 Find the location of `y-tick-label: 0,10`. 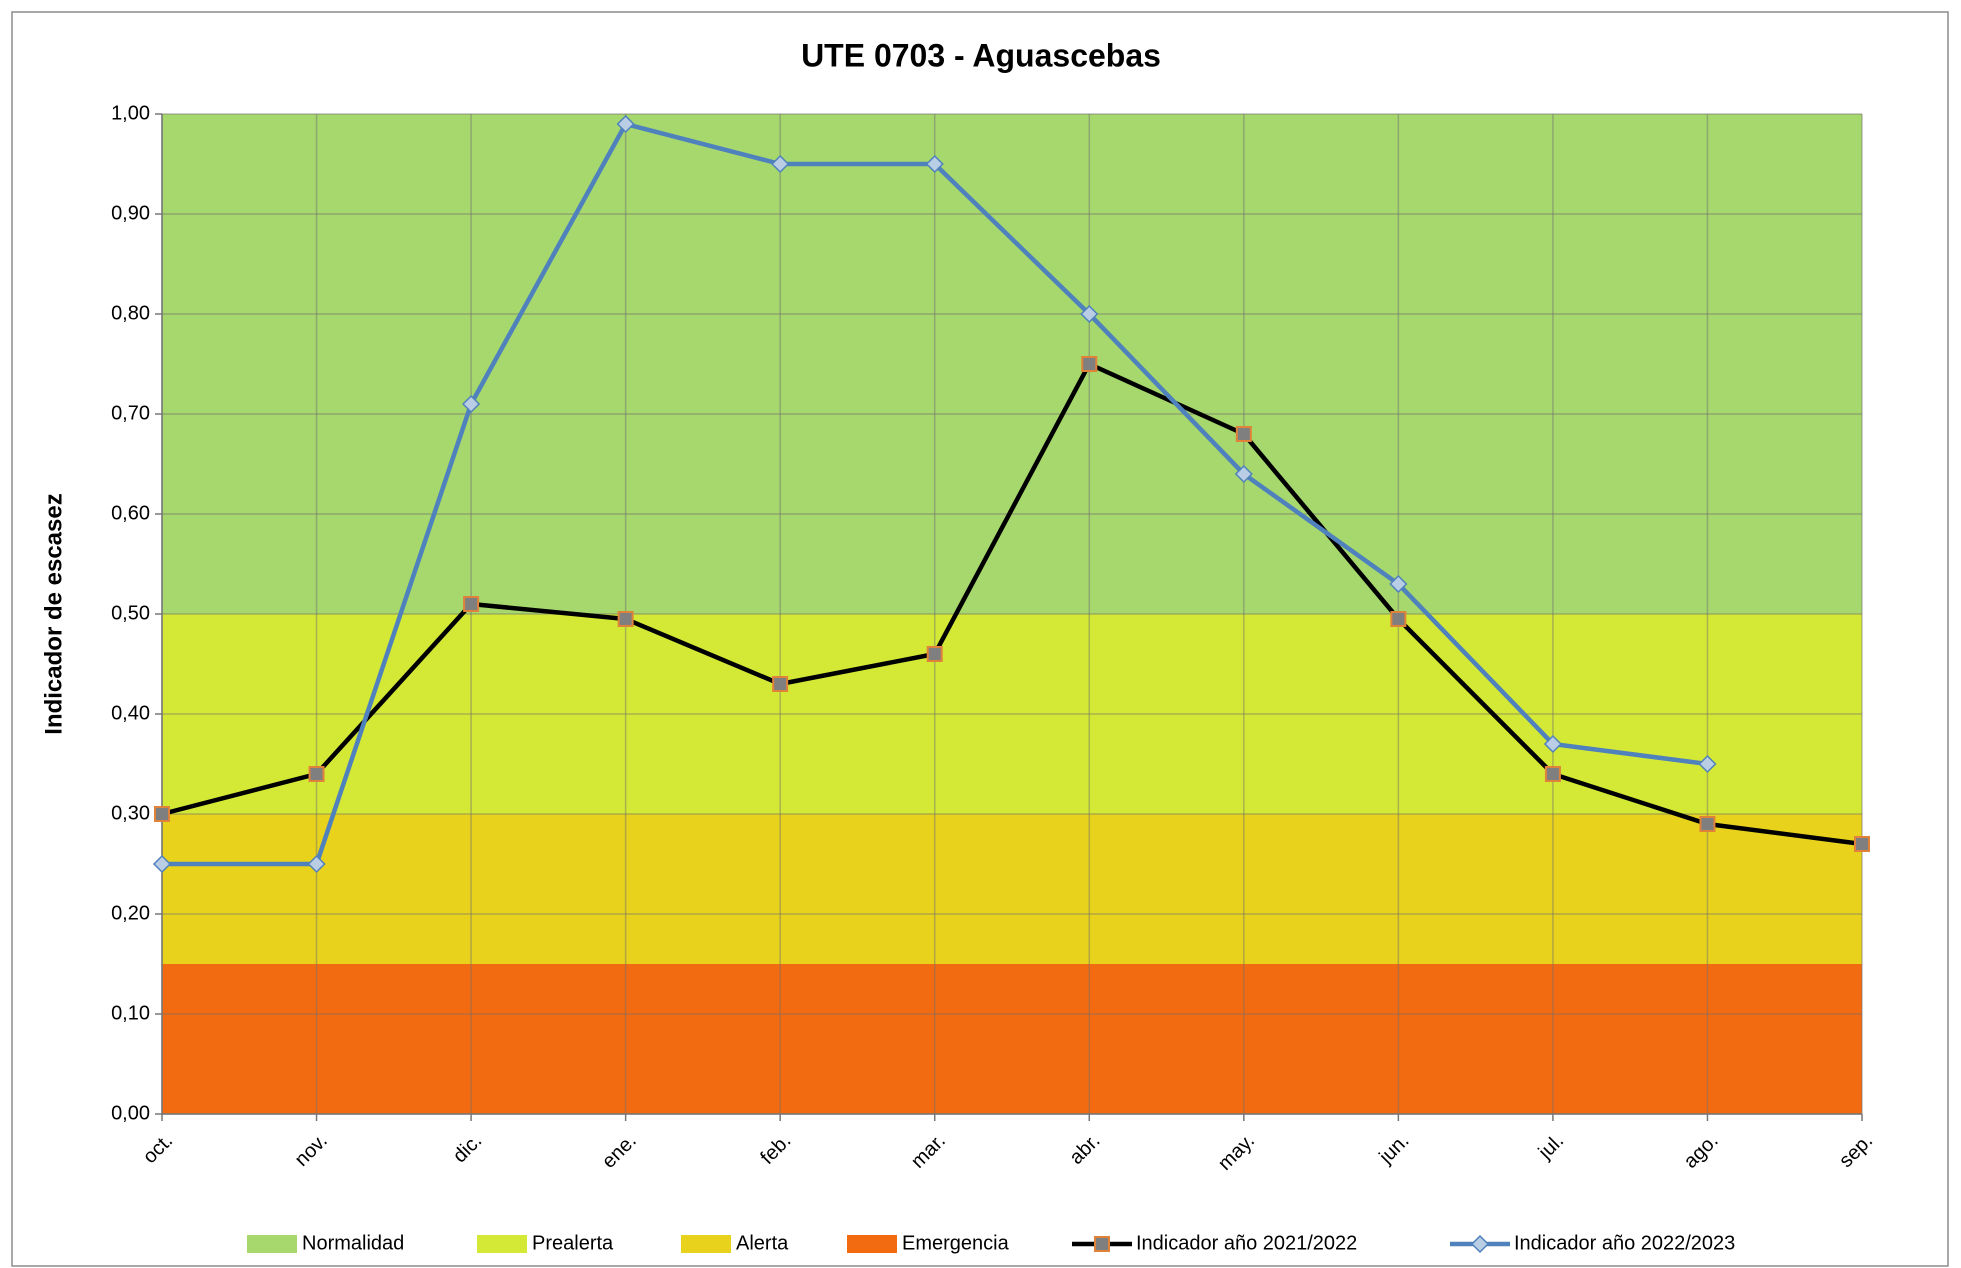

y-tick-label: 0,10 is located at coordinates (130, 1013).